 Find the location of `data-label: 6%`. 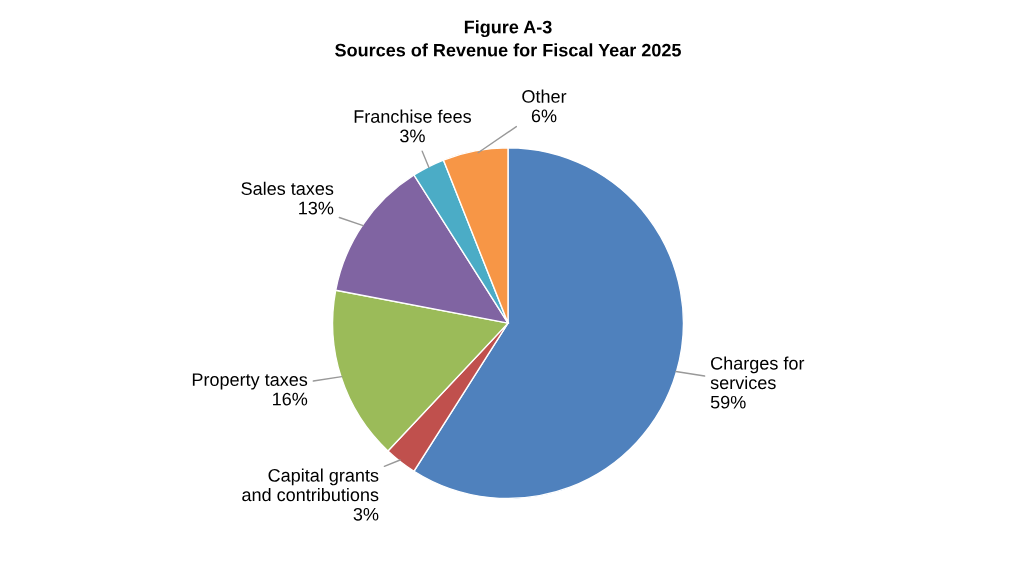

data-label: 6% is located at coordinates (544, 116).